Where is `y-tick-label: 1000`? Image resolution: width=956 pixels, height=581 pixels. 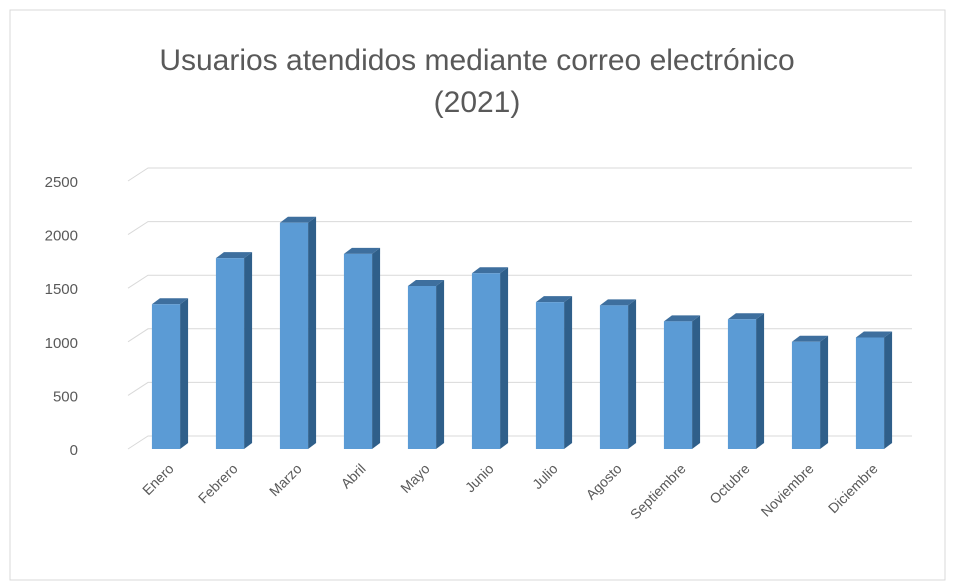
y-tick-label: 1000 is located at coordinates (61, 343).